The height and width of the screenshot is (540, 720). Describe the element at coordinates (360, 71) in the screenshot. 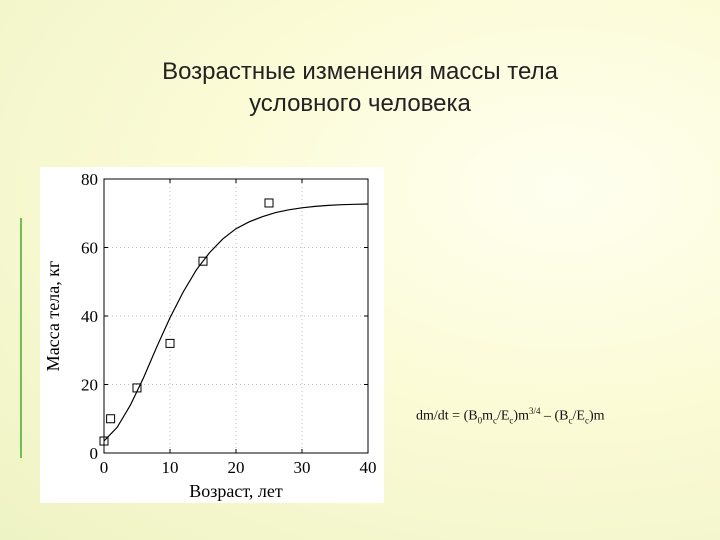

I see `title-line-1: Возрастные изменения массы тела` at that location.